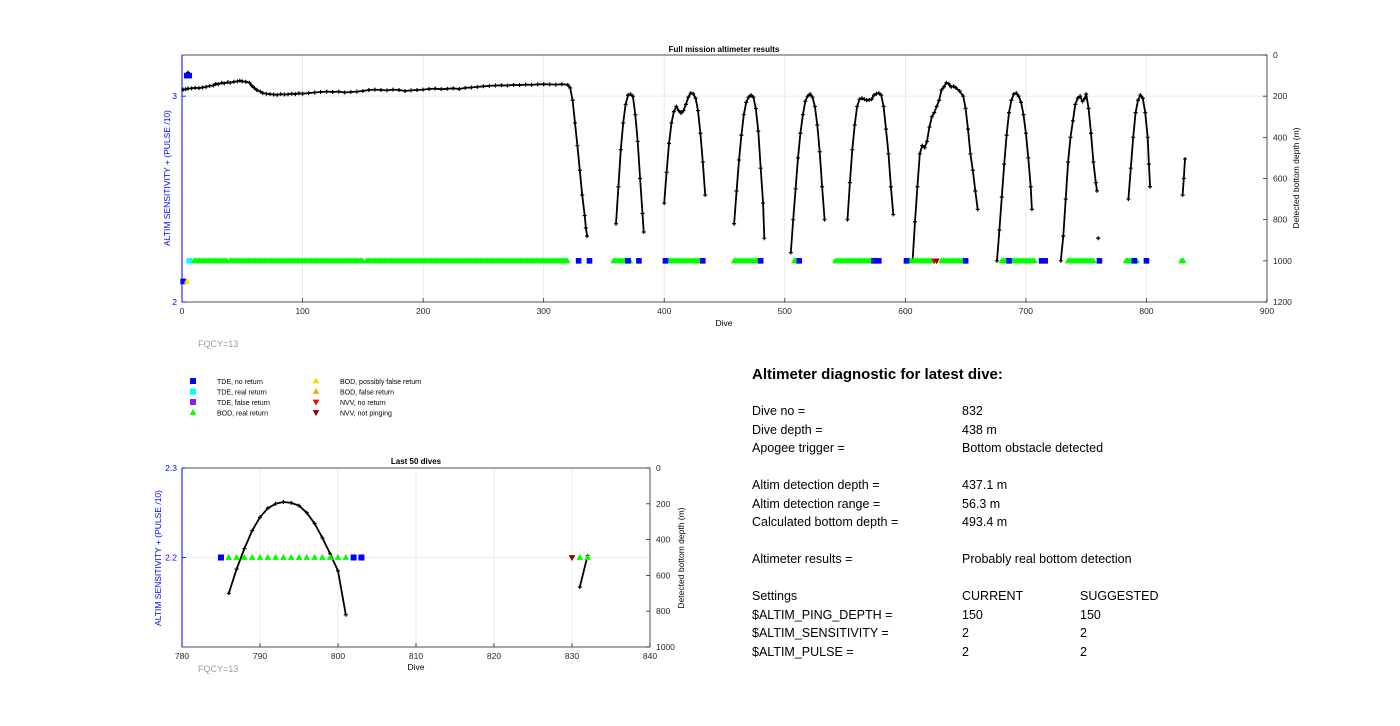 The height and width of the screenshot is (726, 1400). I want to click on legend-label-tde-no-return: TDE, no return, so click(240, 382).